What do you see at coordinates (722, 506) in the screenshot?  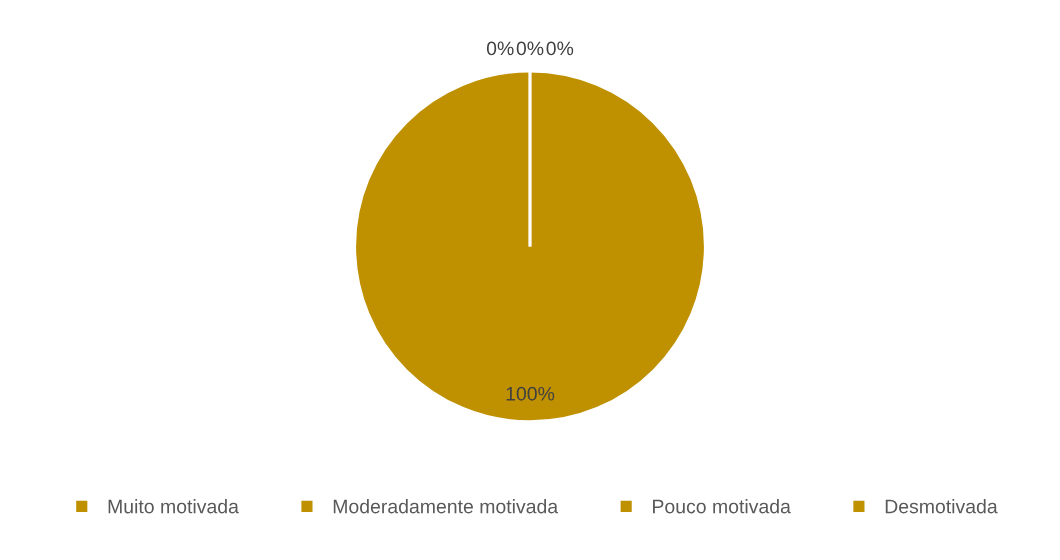 I see `legend-label: Pouco motivada` at bounding box center [722, 506].